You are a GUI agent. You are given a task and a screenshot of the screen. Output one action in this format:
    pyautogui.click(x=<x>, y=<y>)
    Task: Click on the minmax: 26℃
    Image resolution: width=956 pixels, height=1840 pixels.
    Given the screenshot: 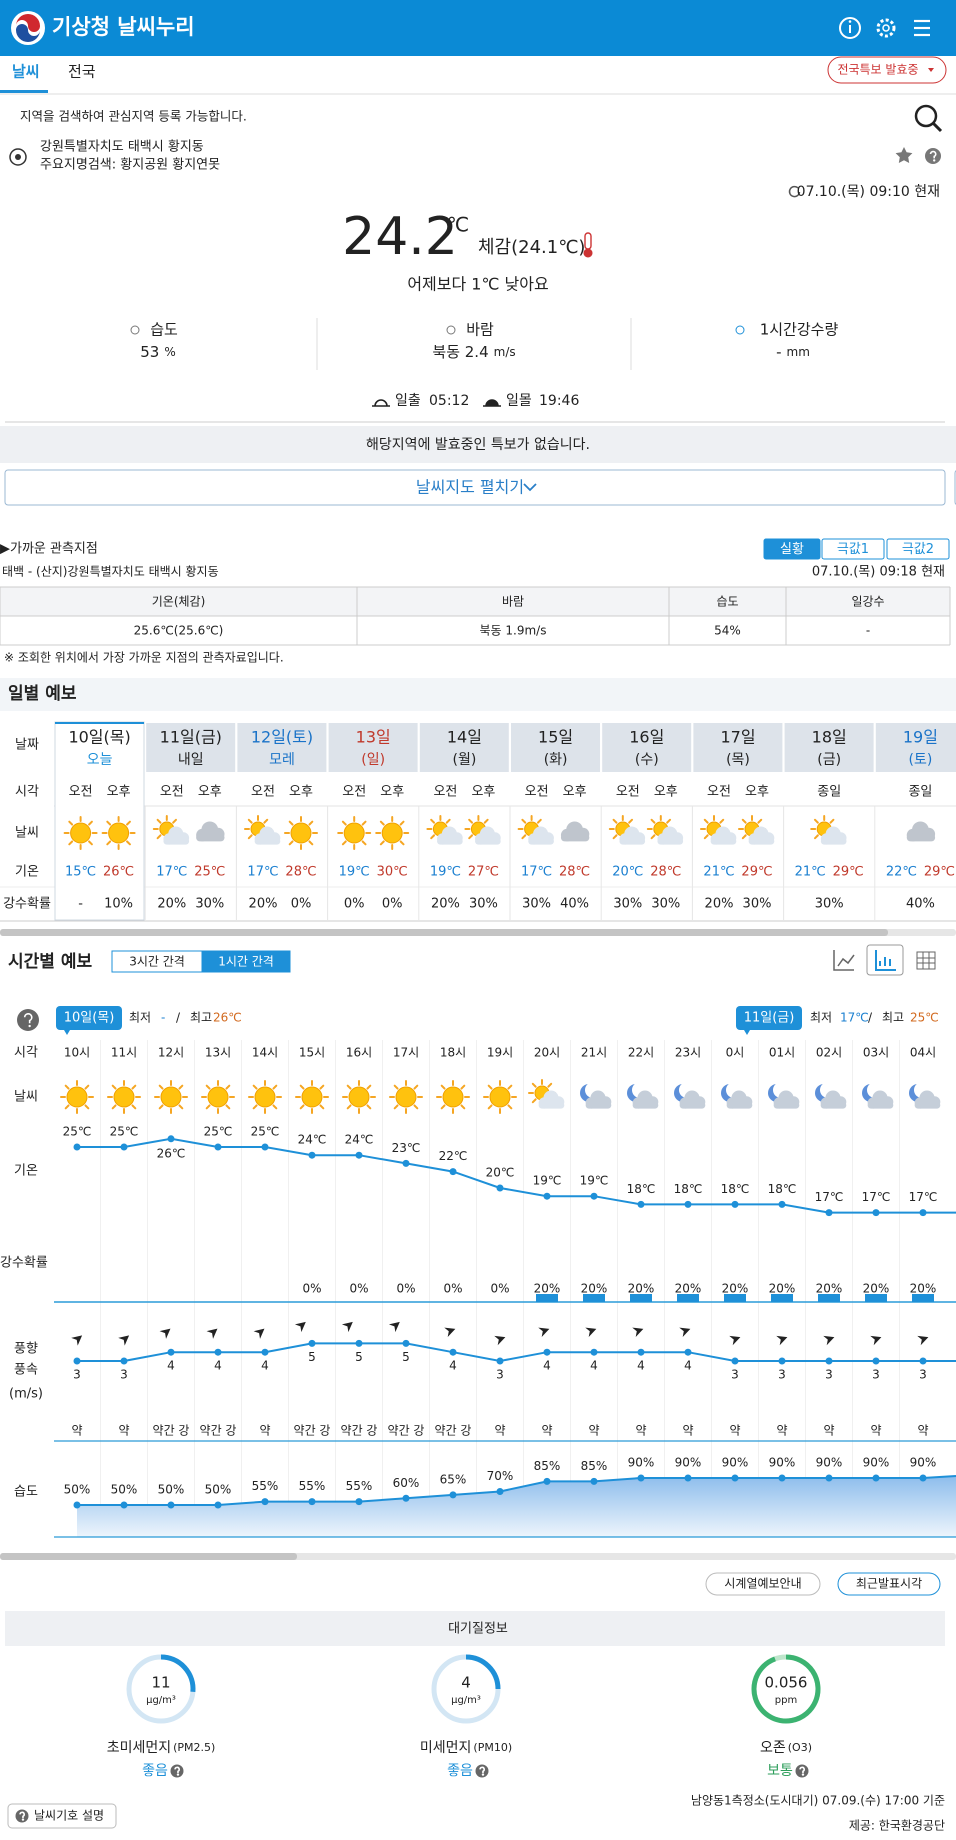 What is the action you would take?
    pyautogui.click(x=227, y=1018)
    